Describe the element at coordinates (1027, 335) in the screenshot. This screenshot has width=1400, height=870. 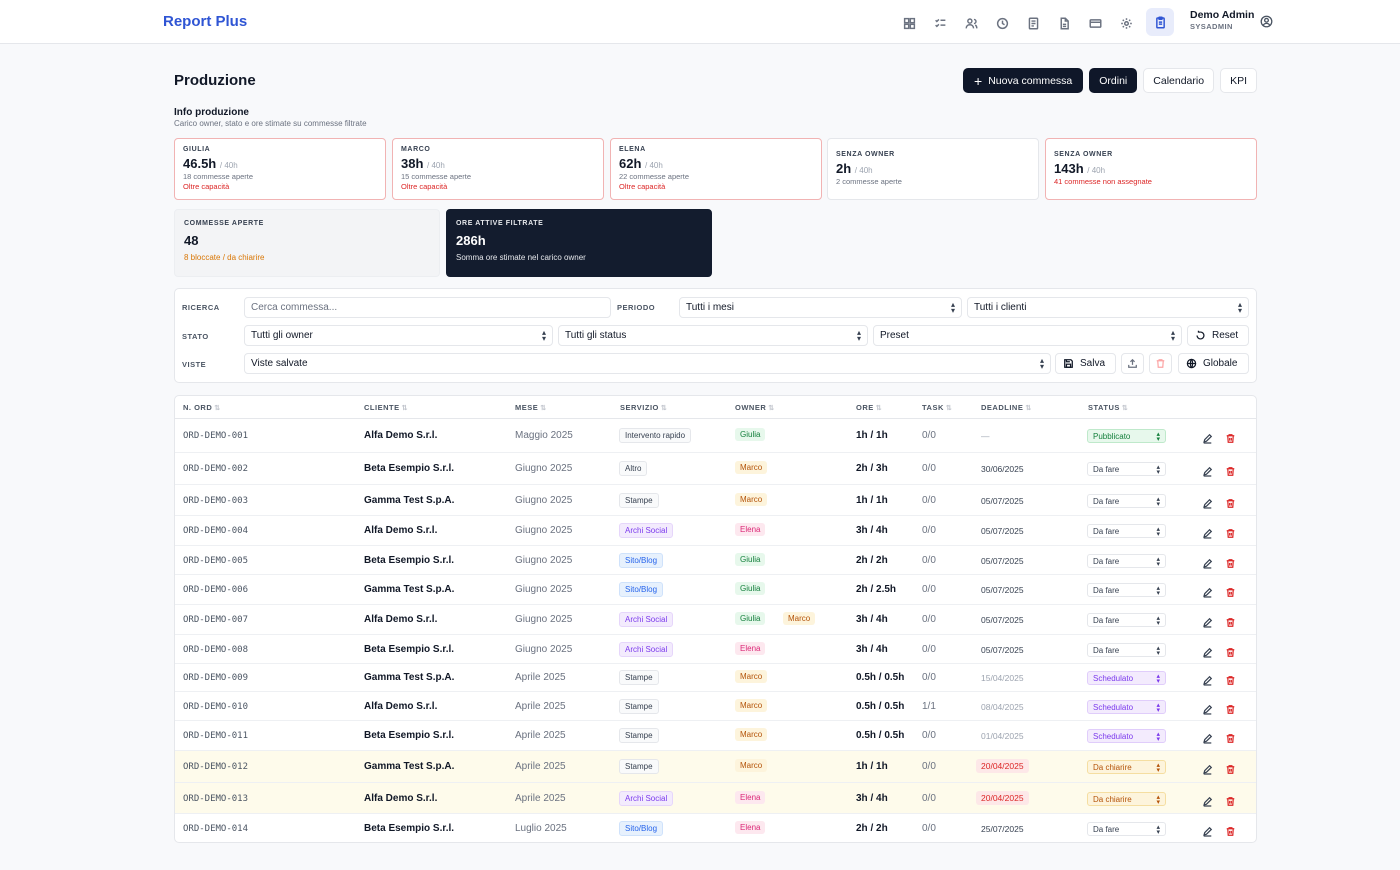
I see `preset-select: Preset ▴ ▾` at that location.